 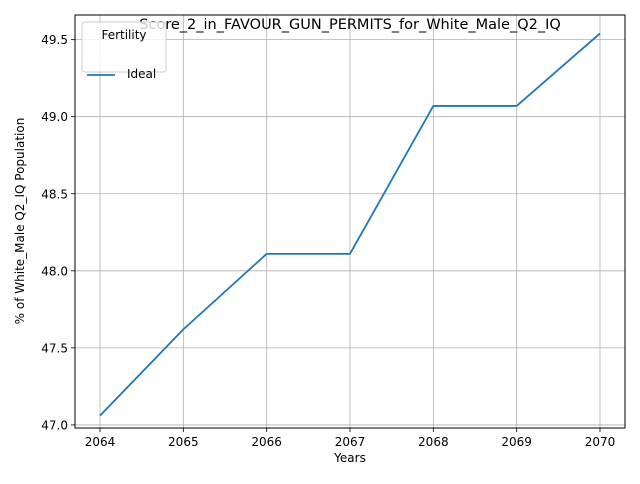 What do you see at coordinates (20, 221) in the screenshot?
I see `y-axis-label: % of White_Male Q2_IQ Population` at bounding box center [20, 221].